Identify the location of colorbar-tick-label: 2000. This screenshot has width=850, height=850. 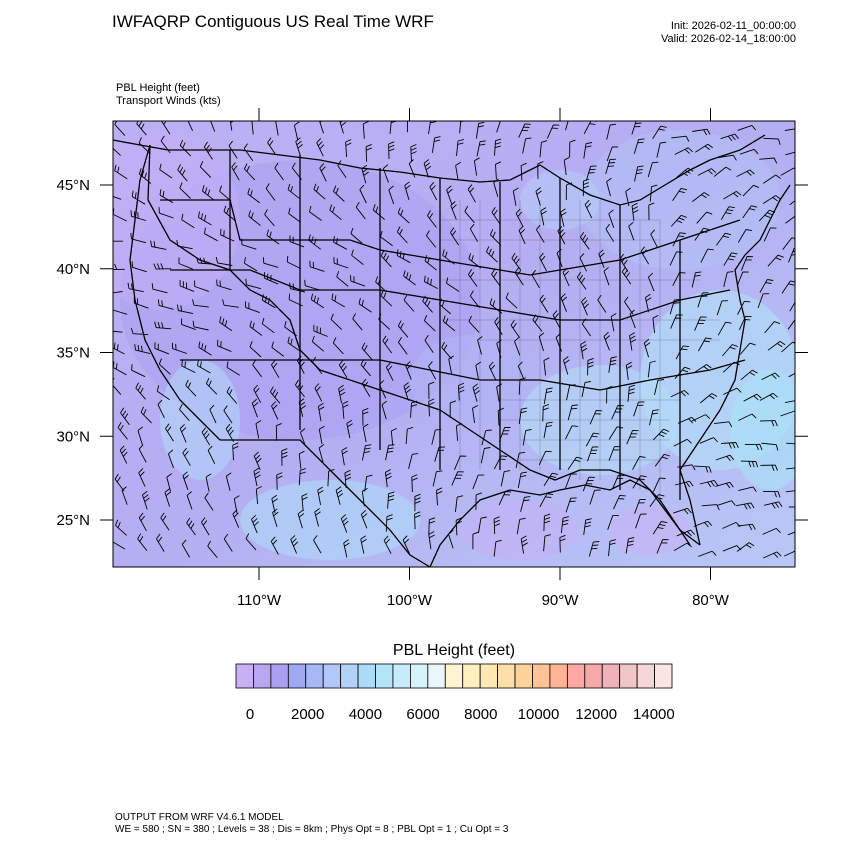
(307, 714).